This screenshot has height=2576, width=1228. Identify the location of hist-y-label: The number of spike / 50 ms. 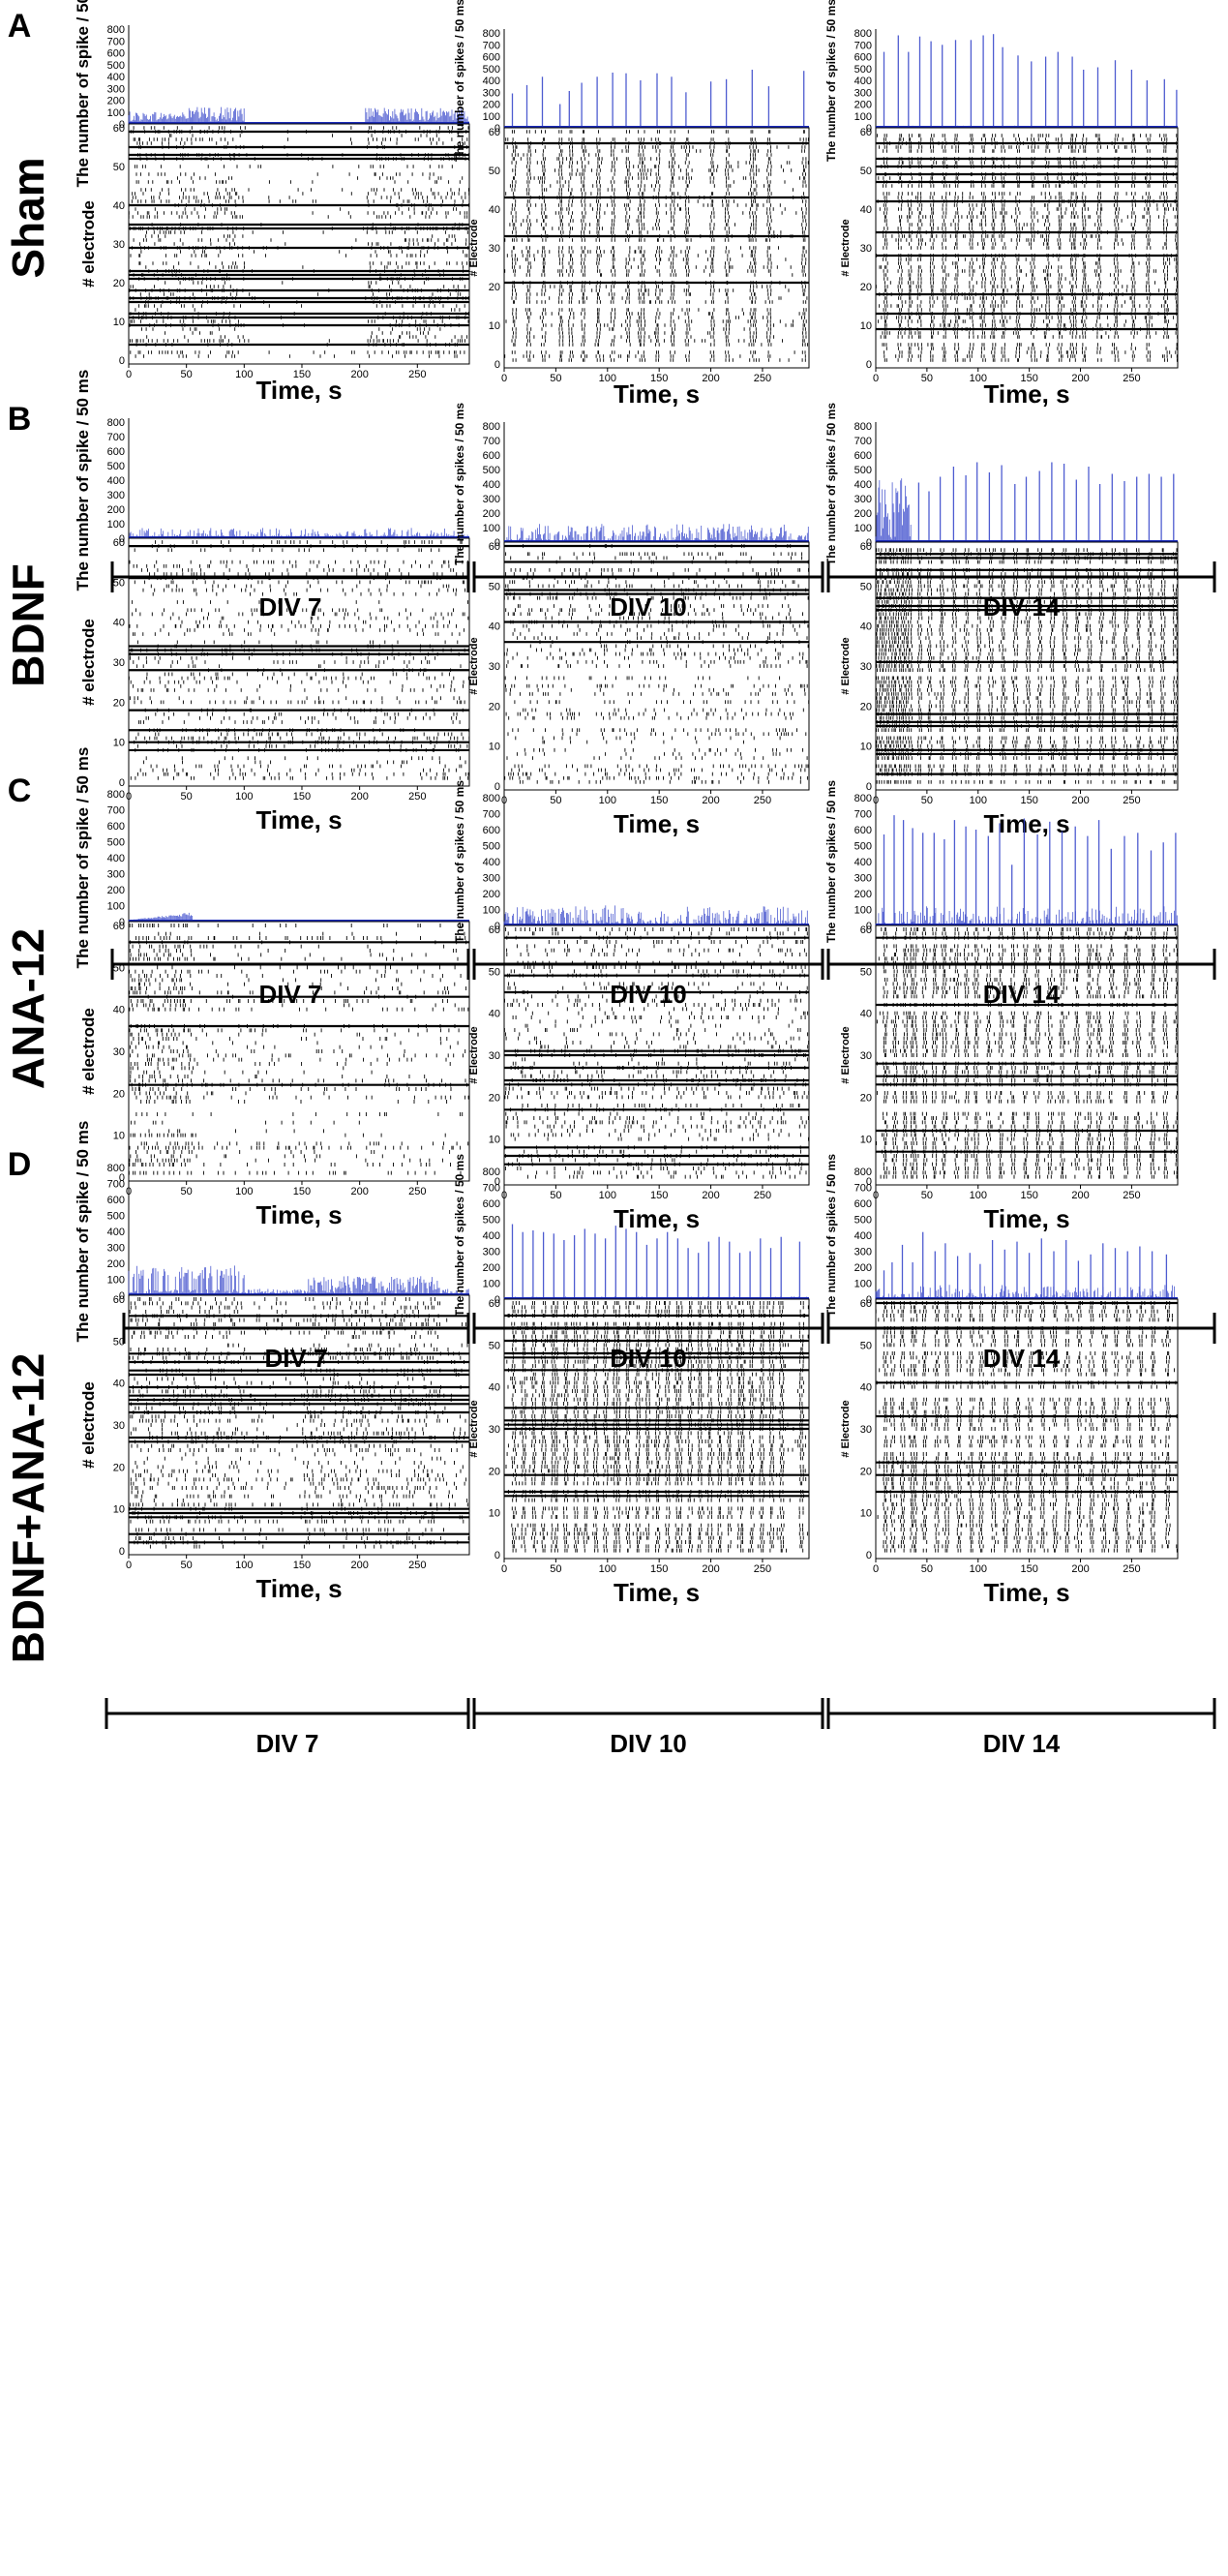
(83, 93).